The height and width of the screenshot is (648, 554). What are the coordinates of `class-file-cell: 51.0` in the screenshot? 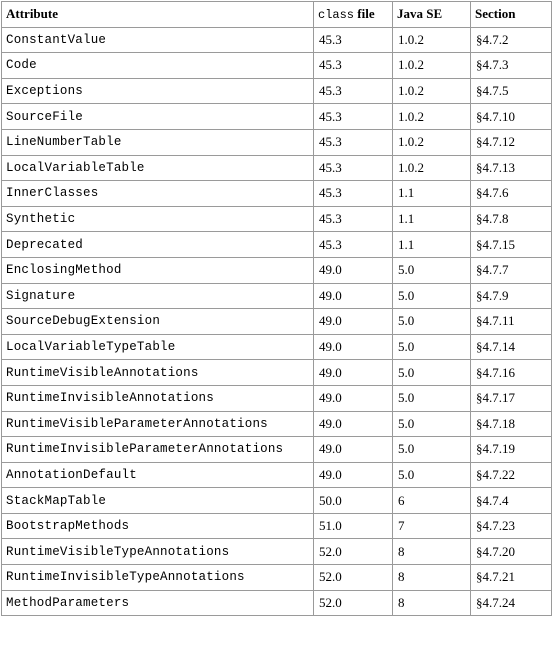 It's located at (353, 526).